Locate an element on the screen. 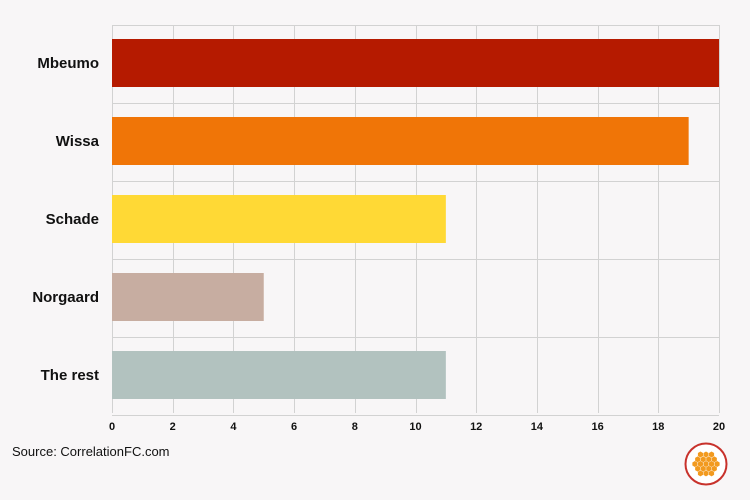 The image size is (750, 500). category-label-the-rest: The rest is located at coordinates (70, 375).